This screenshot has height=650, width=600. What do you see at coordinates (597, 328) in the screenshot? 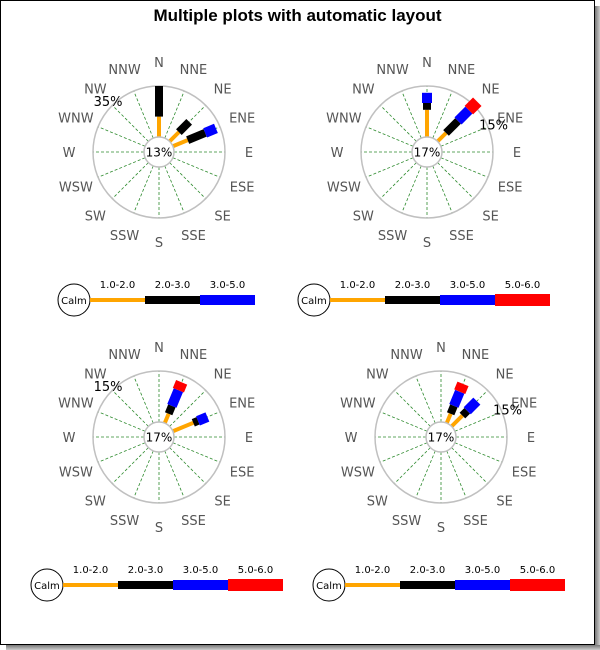
I see `window-shadow-right` at bounding box center [597, 328].